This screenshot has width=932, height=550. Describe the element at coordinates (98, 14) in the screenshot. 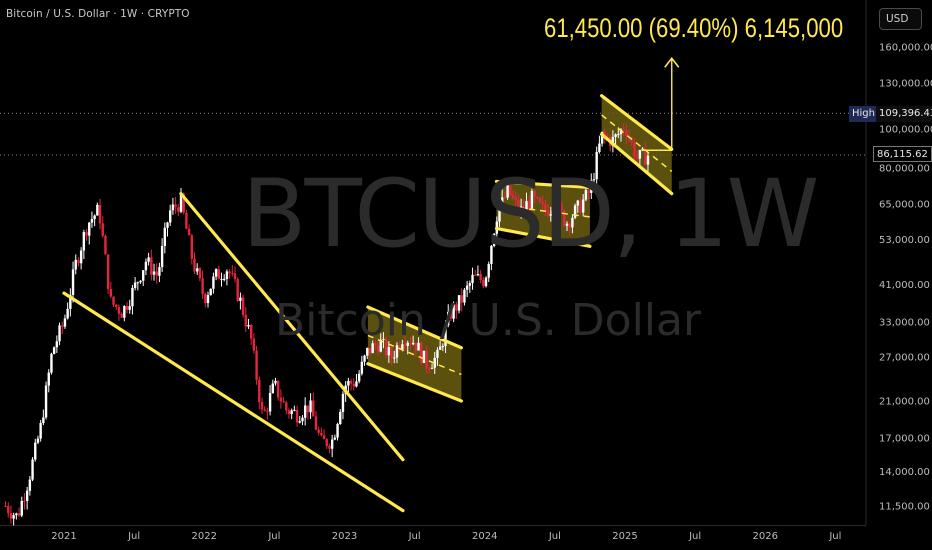

I see `symbol-title: Bitcoin / U.S. Dollar · 1W · CRYPTO` at that location.